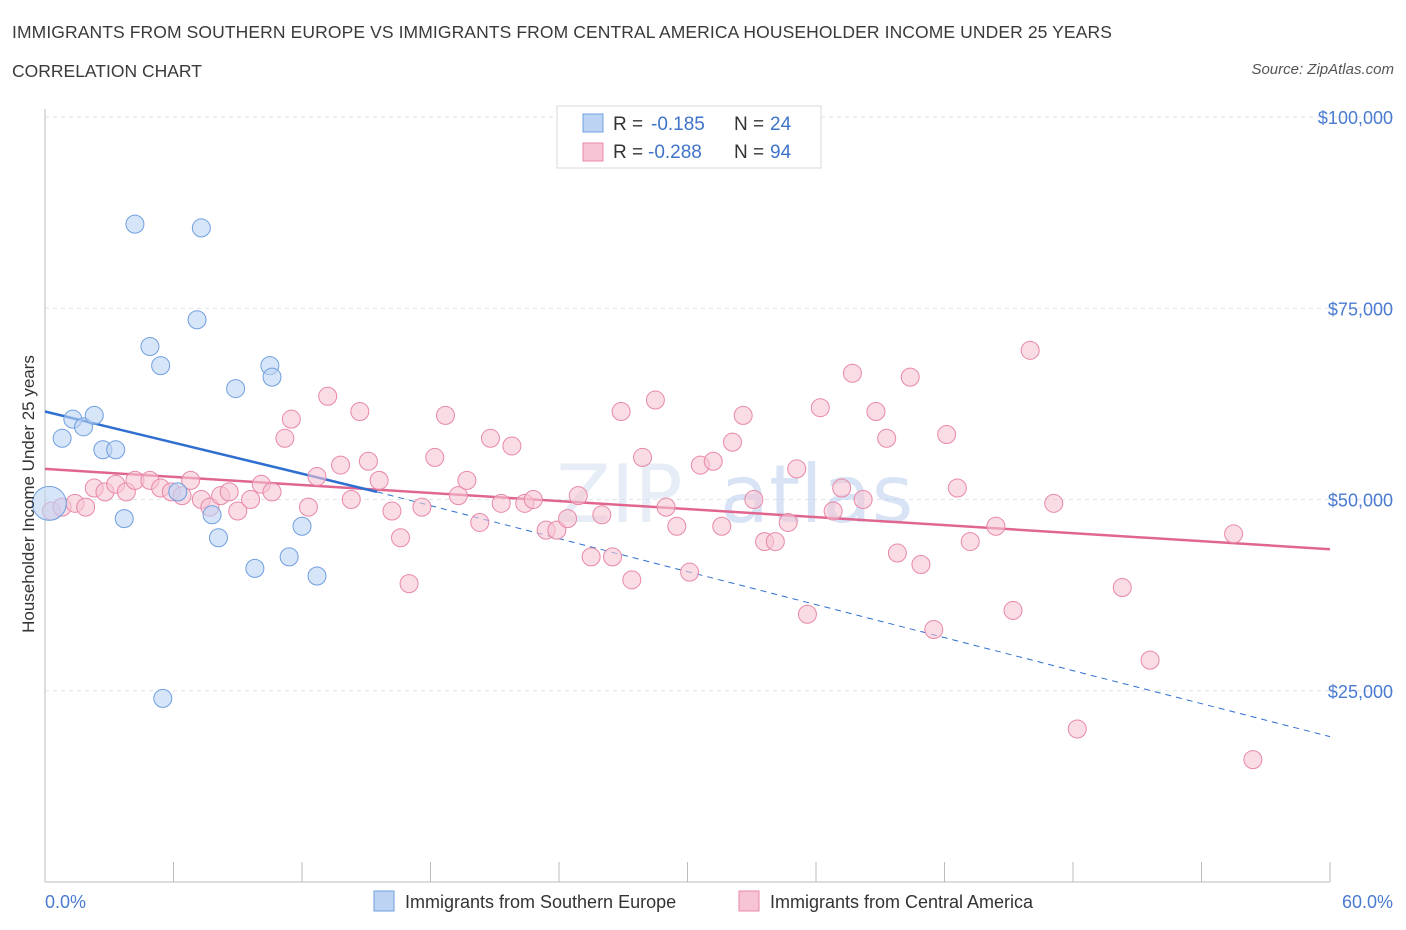 This screenshot has height=930, width=1406. What do you see at coordinates (749, 152) in the screenshot?
I see `stats-pink-n-label: N =` at bounding box center [749, 152].